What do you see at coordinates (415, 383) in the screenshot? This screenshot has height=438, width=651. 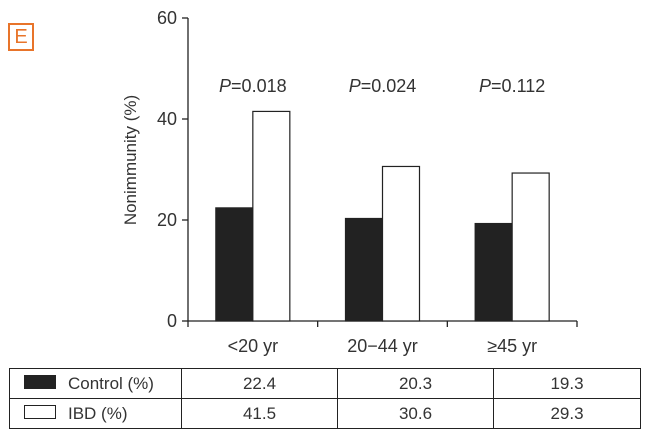 I see `table-cell: 20.3` at bounding box center [415, 383].